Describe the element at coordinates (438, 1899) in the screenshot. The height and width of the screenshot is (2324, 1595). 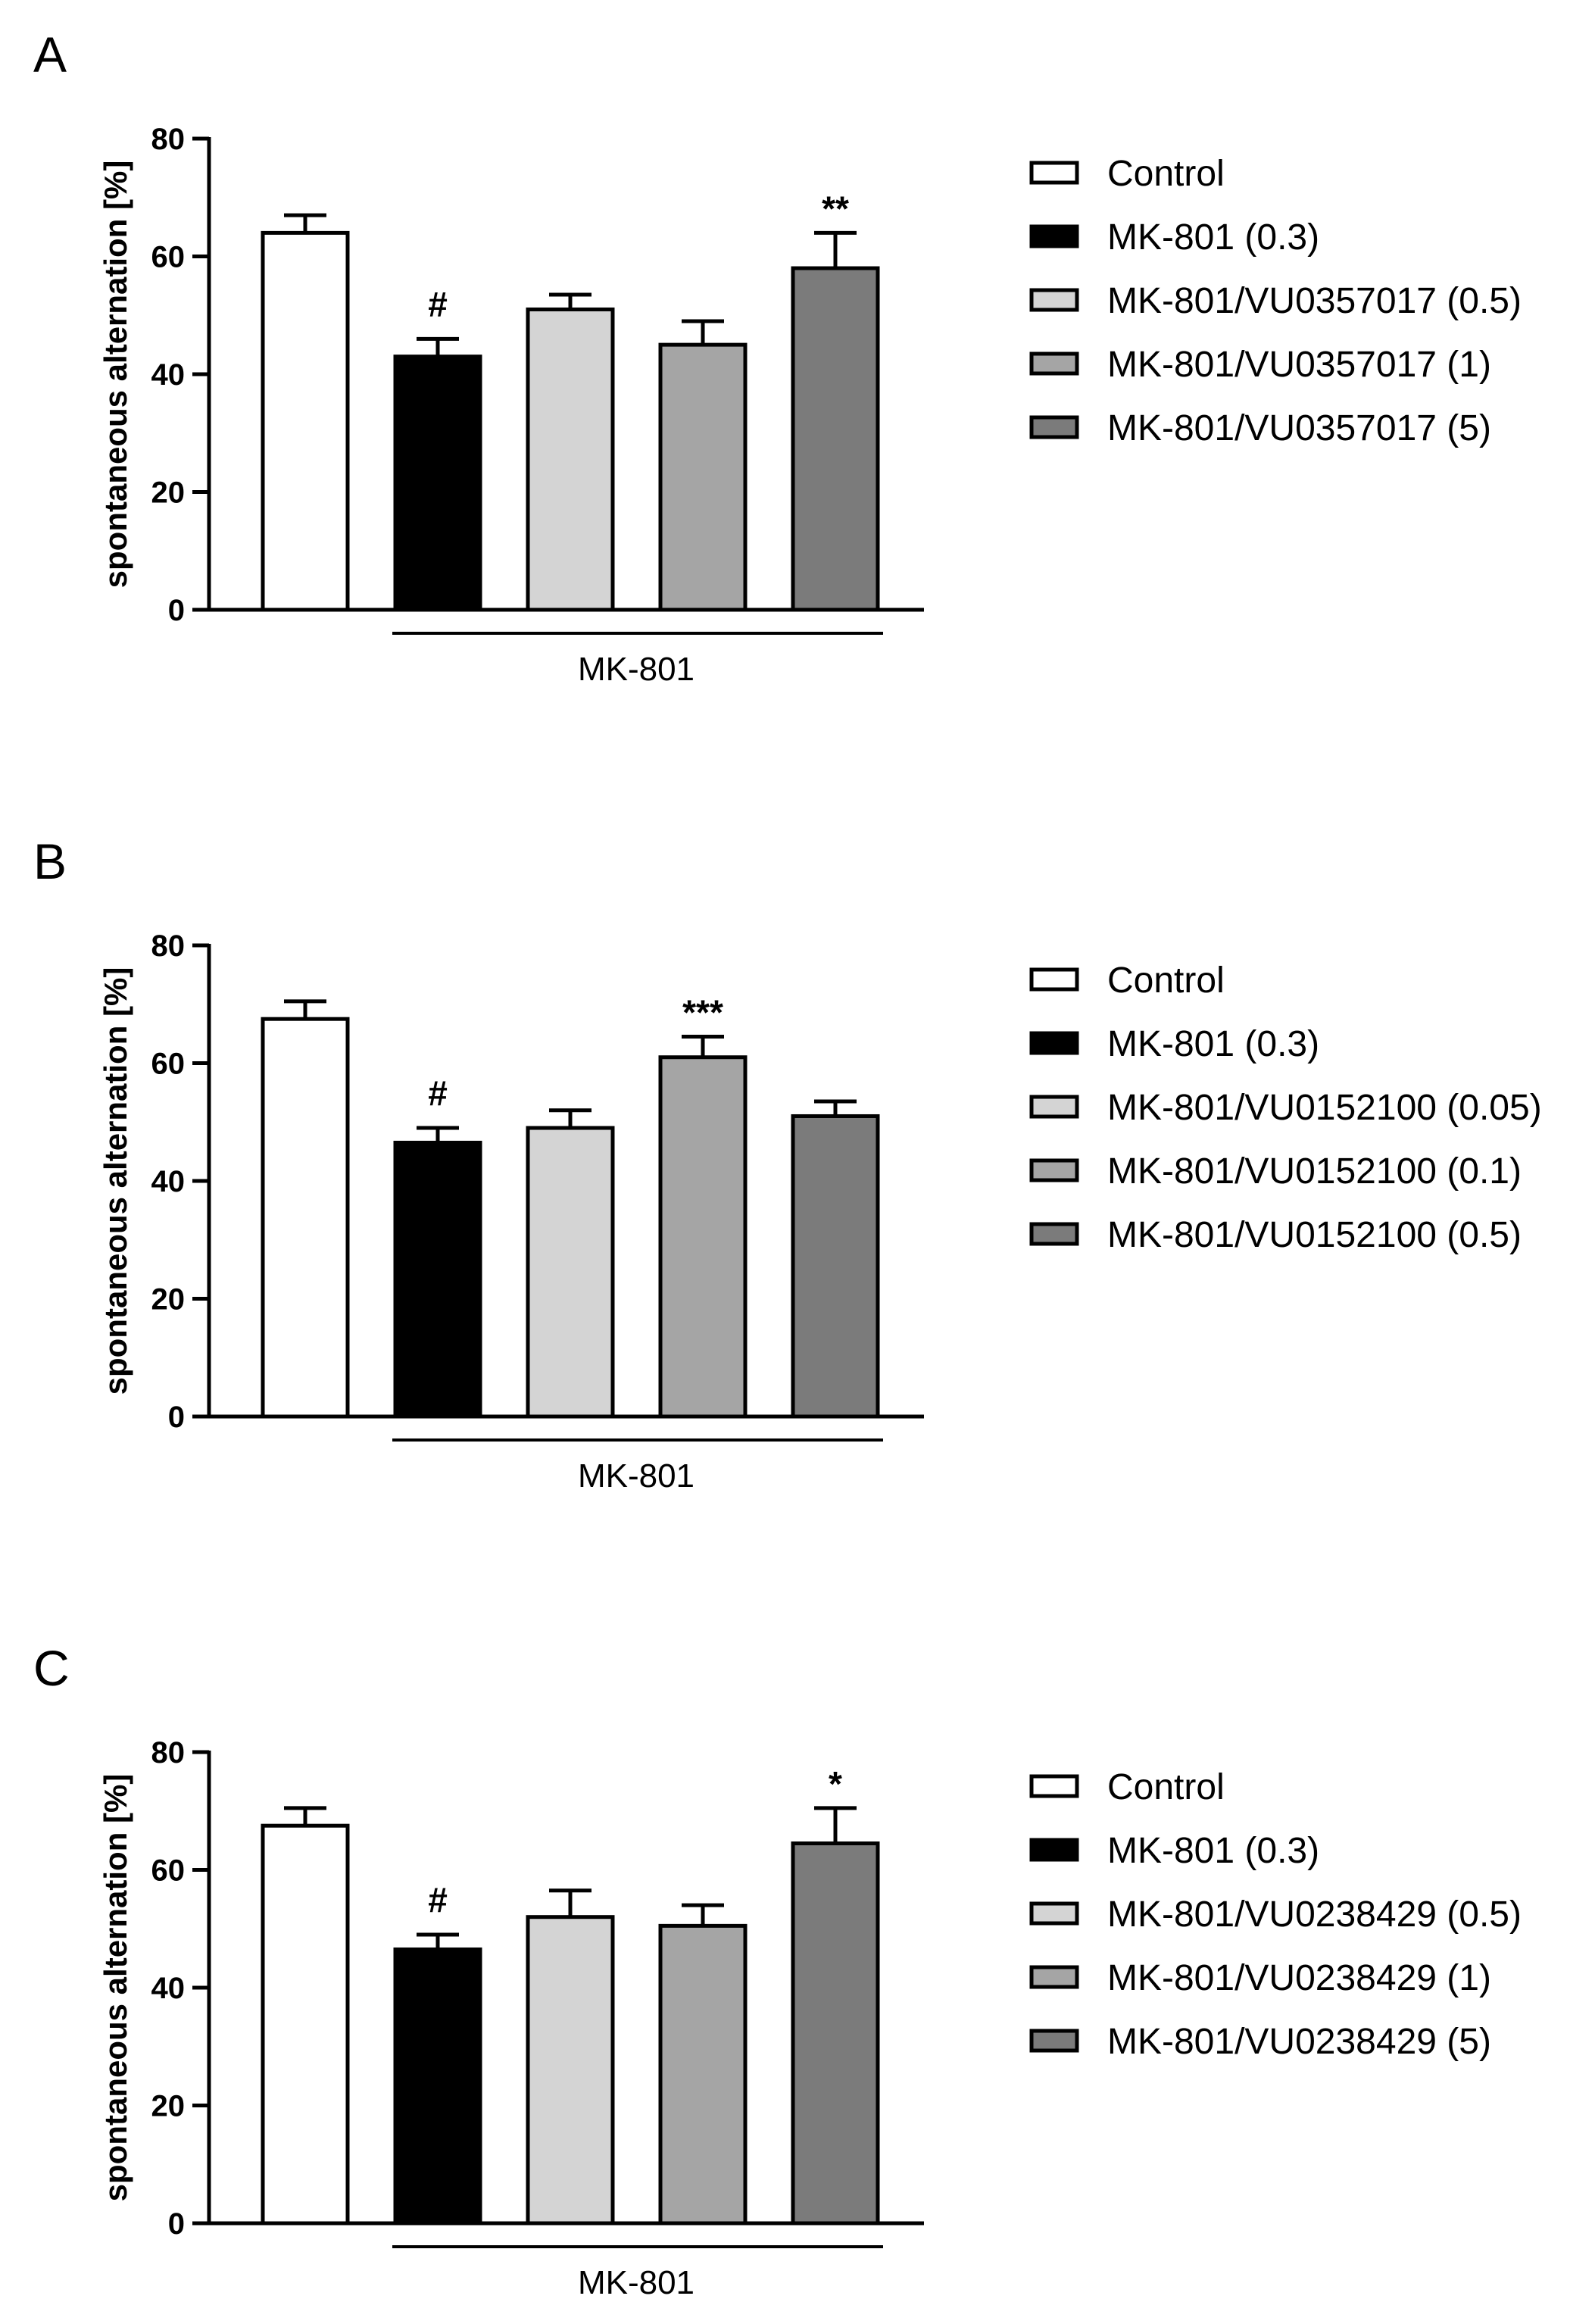
I see `significance-mark-c-1: #` at that location.